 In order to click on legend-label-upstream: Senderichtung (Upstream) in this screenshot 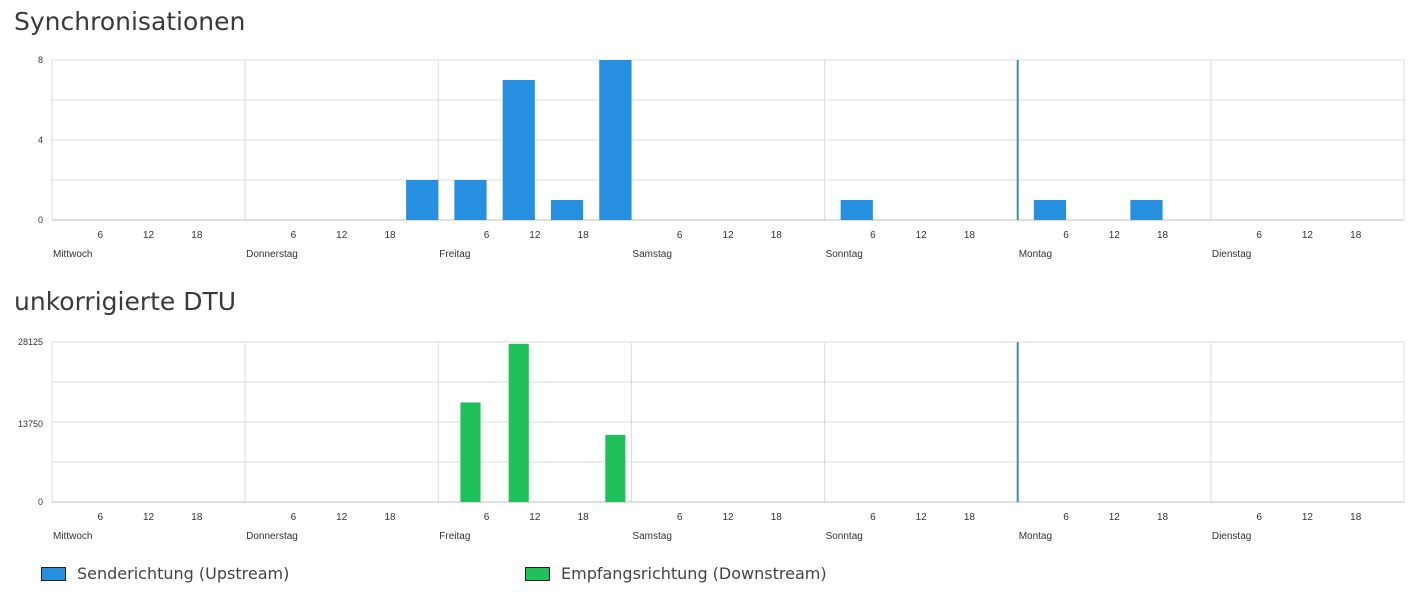, I will do `click(183, 573)`.